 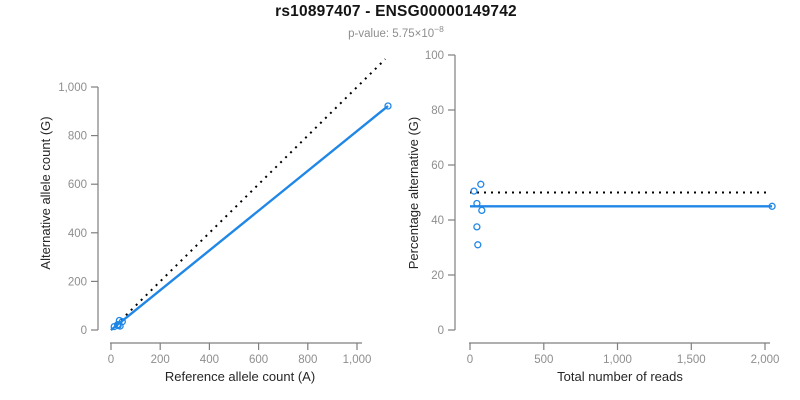 What do you see at coordinates (437, 111) in the screenshot?
I see `y-tick-label: 80` at bounding box center [437, 111].